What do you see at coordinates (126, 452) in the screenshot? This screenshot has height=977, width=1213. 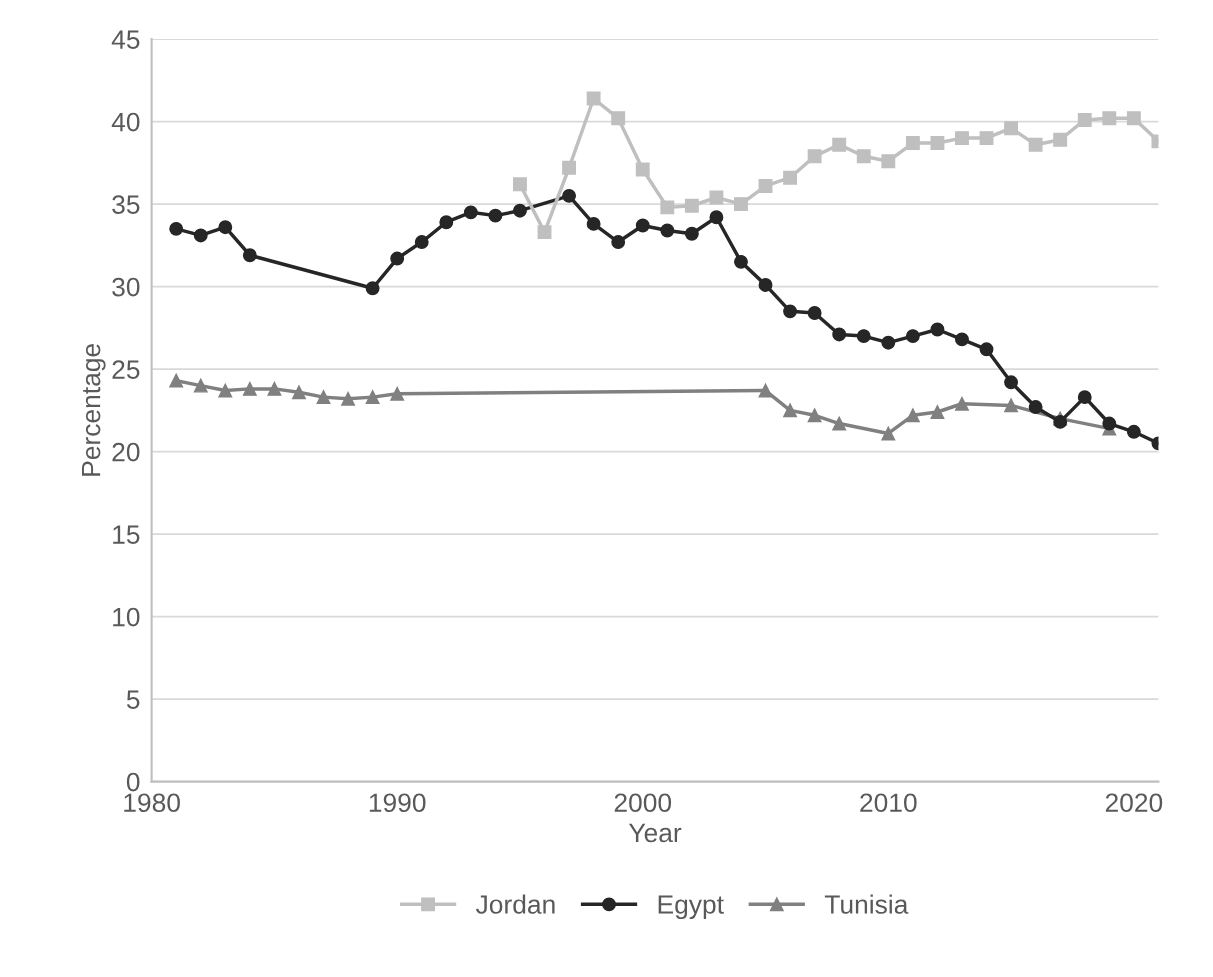 I see `y-tick-label: 20` at bounding box center [126, 452].